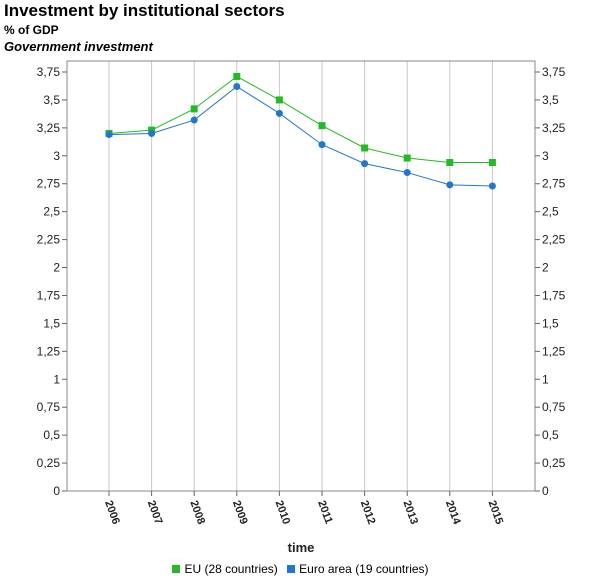  What do you see at coordinates (554, 184) in the screenshot?
I see `y-tick-label-right: 2,75` at bounding box center [554, 184].